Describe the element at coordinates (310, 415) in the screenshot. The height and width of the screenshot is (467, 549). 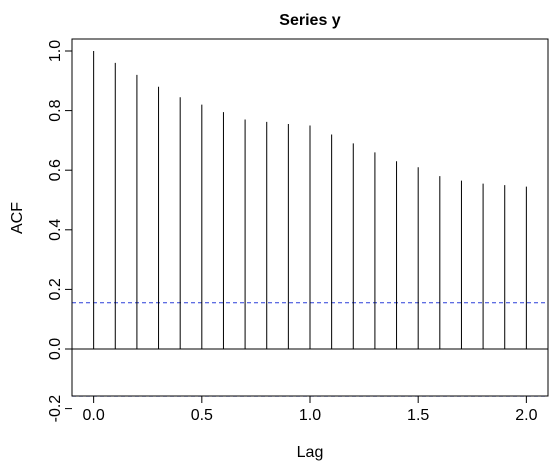
I see `x-tick-label: 1.0` at that location.